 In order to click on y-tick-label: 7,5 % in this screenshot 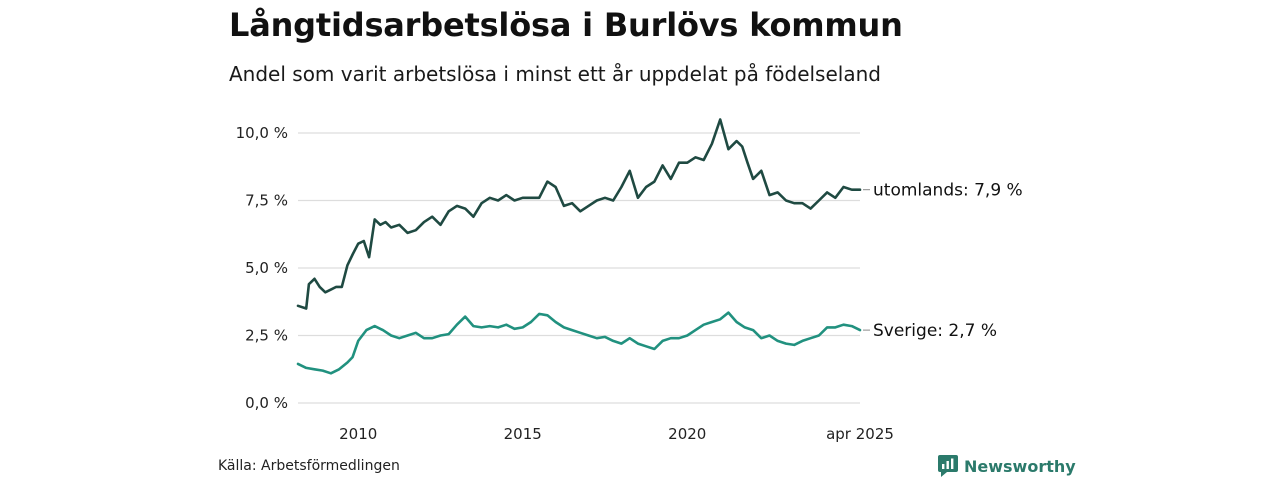, I will do `click(266, 201)`.